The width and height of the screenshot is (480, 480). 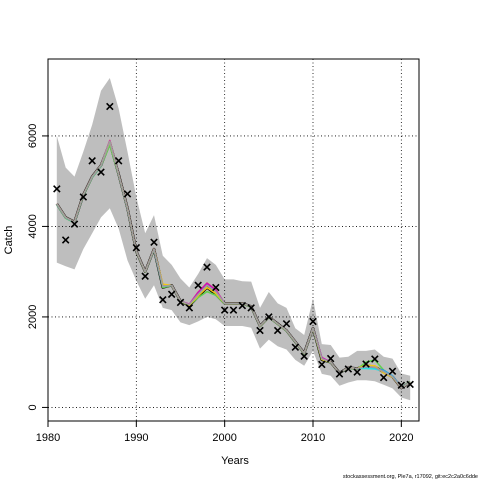 What do you see at coordinates (33, 136) in the screenshot?
I see `y-tick-label: 6000` at bounding box center [33, 136].